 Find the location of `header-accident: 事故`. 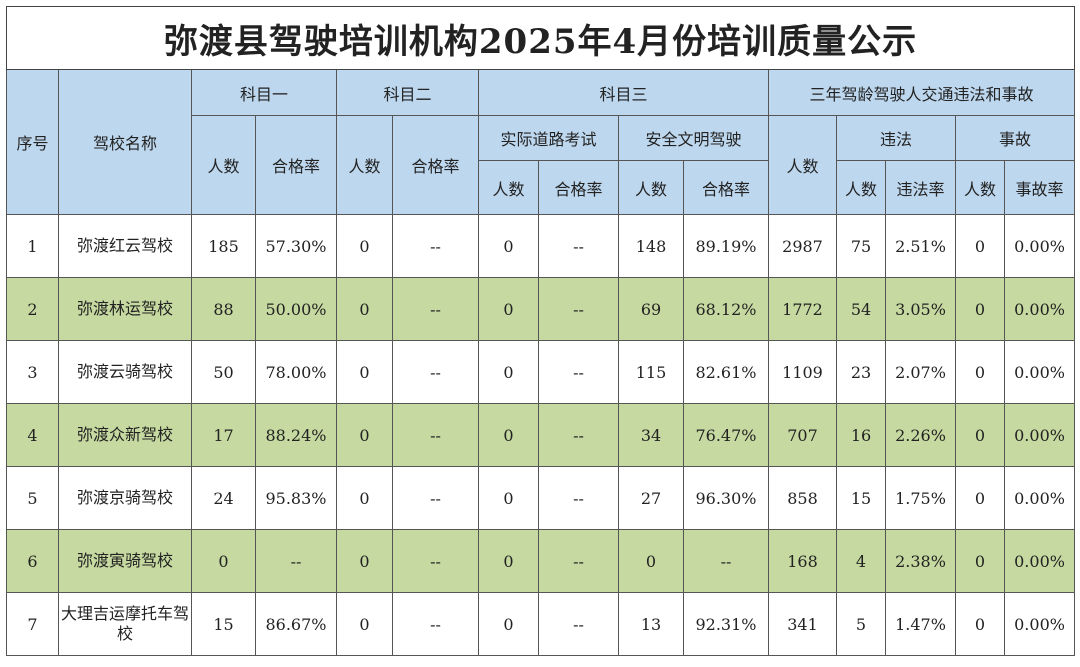

header-accident: 事故 is located at coordinates (1015, 138).